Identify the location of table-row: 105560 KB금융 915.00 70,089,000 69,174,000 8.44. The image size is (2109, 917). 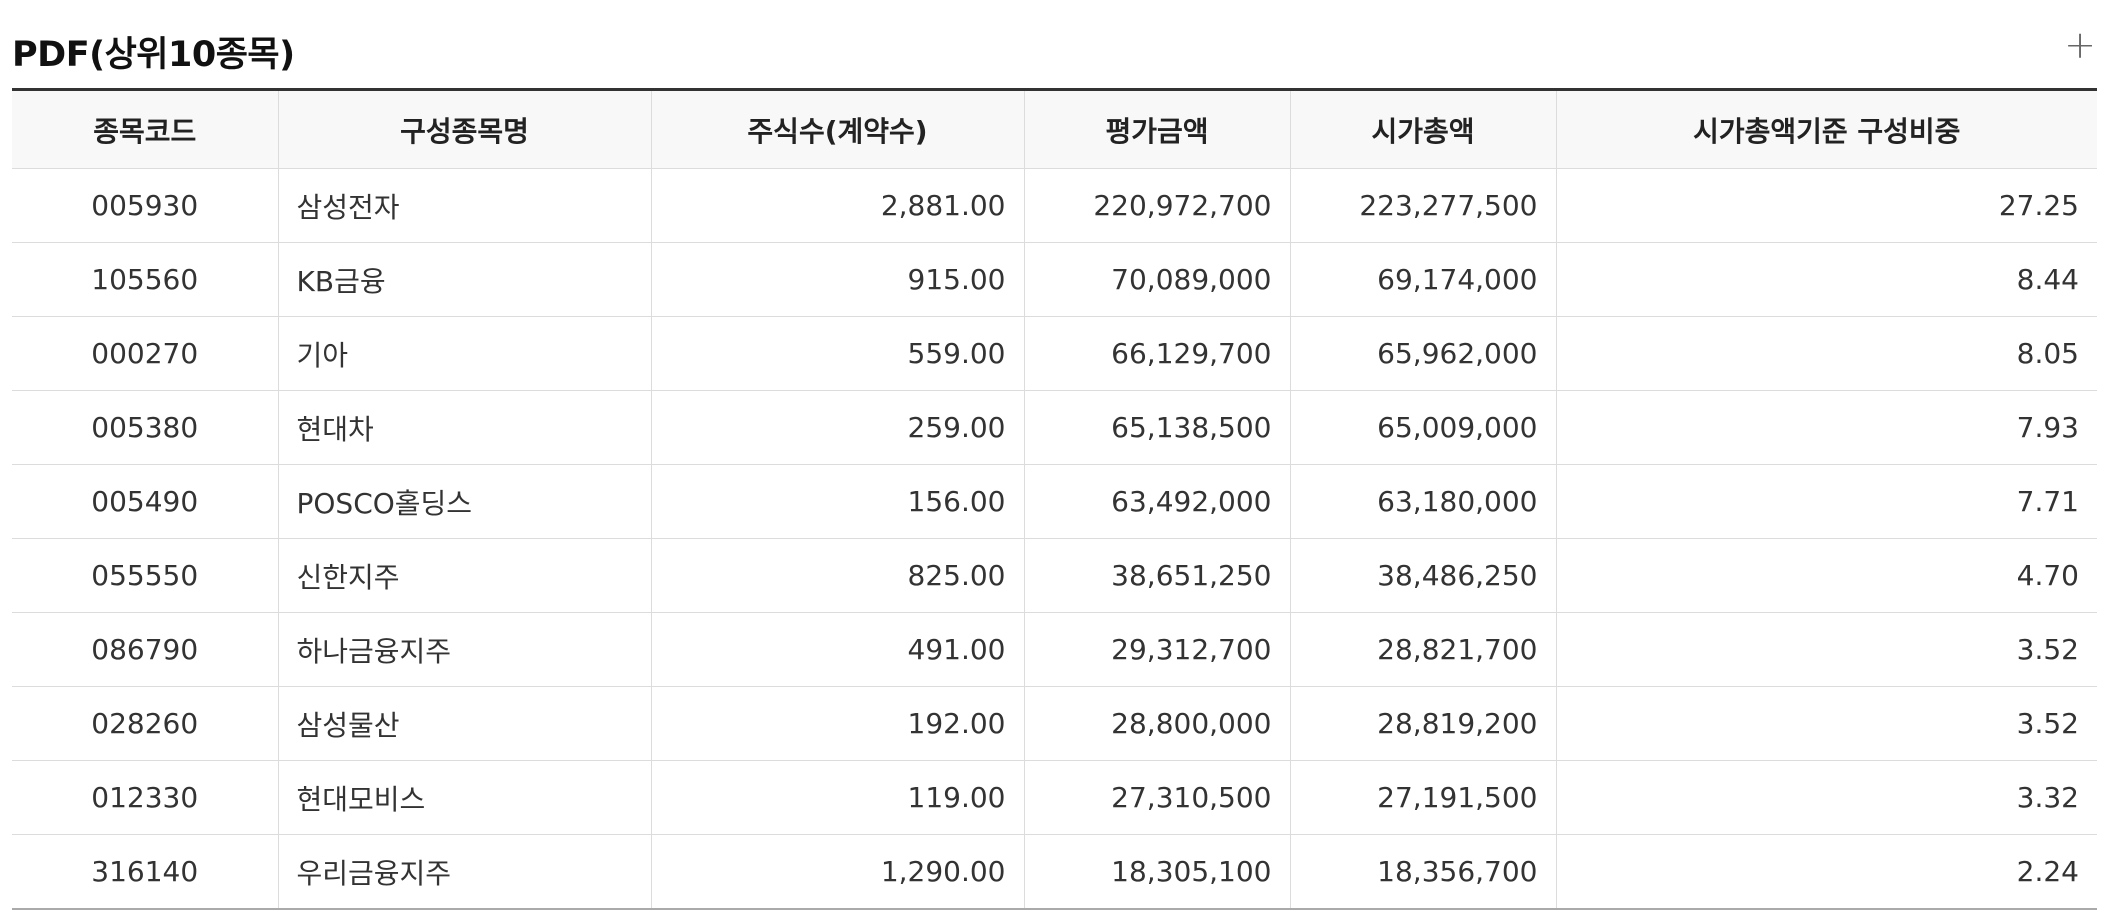
(1054, 279).